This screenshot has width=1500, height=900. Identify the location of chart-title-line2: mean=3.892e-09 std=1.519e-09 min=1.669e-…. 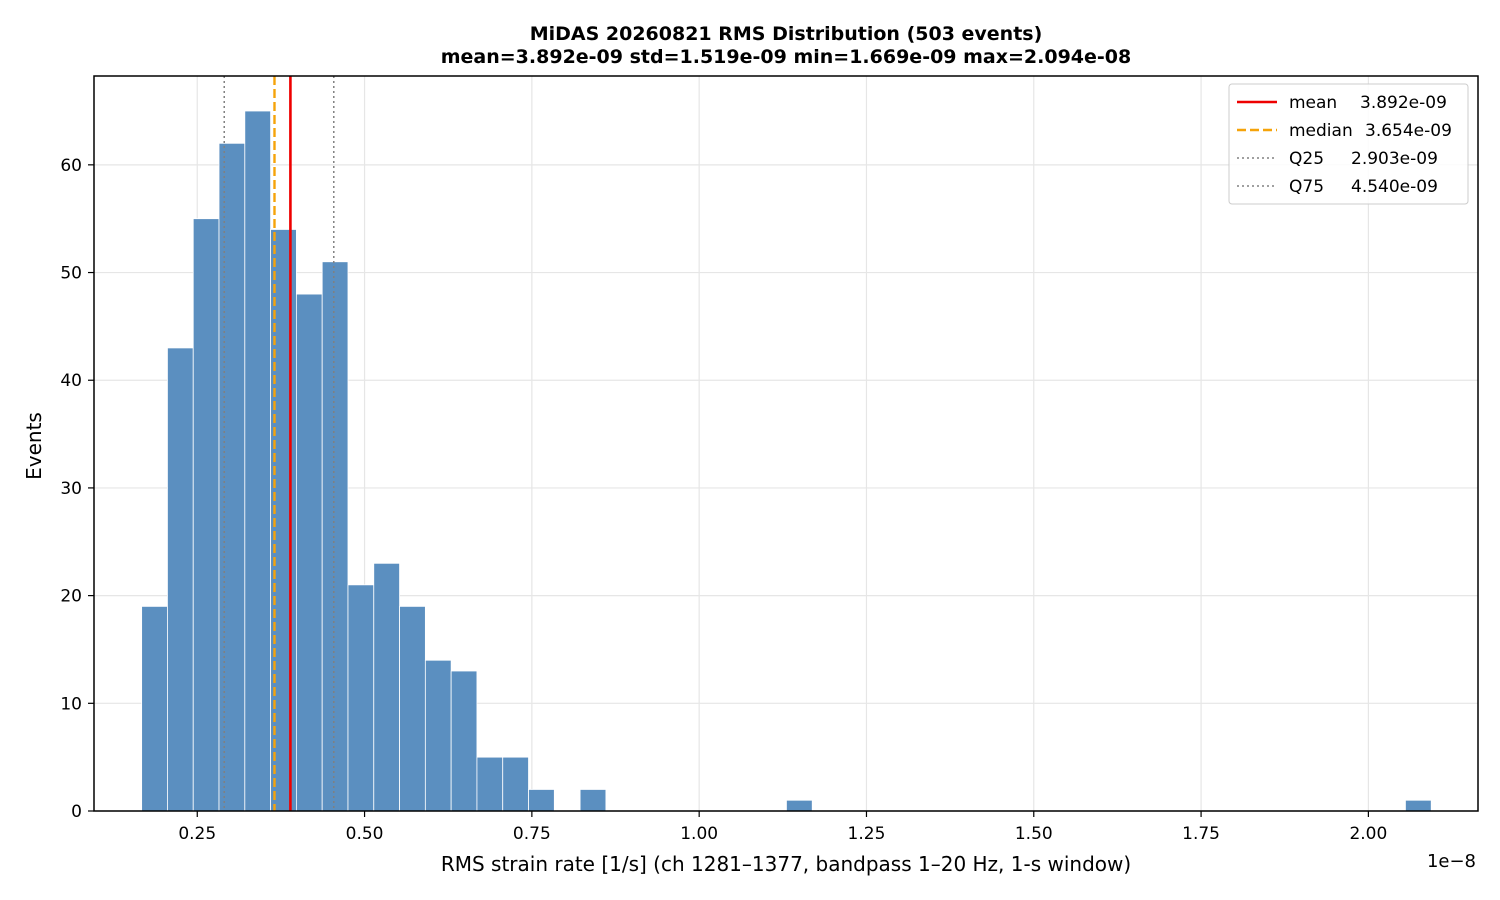
(786, 57).